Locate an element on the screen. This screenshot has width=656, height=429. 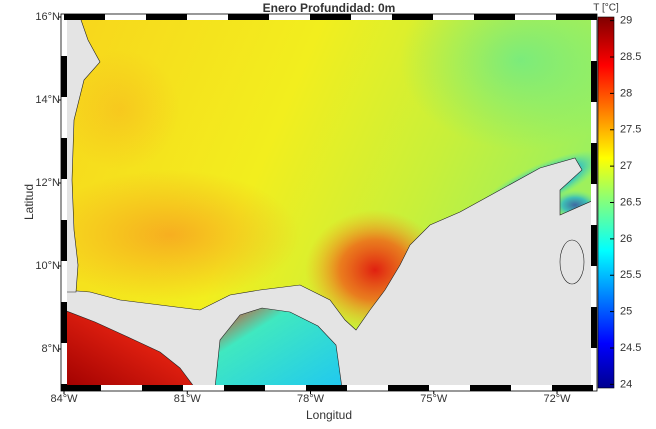
colorbar-tick-label: 25.5 is located at coordinates (630, 275).